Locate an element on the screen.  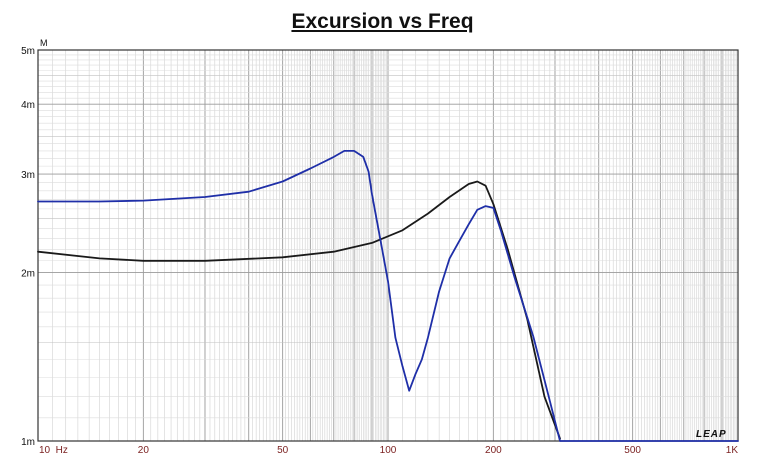
x-tick-label: 20 is located at coordinates (144, 450).